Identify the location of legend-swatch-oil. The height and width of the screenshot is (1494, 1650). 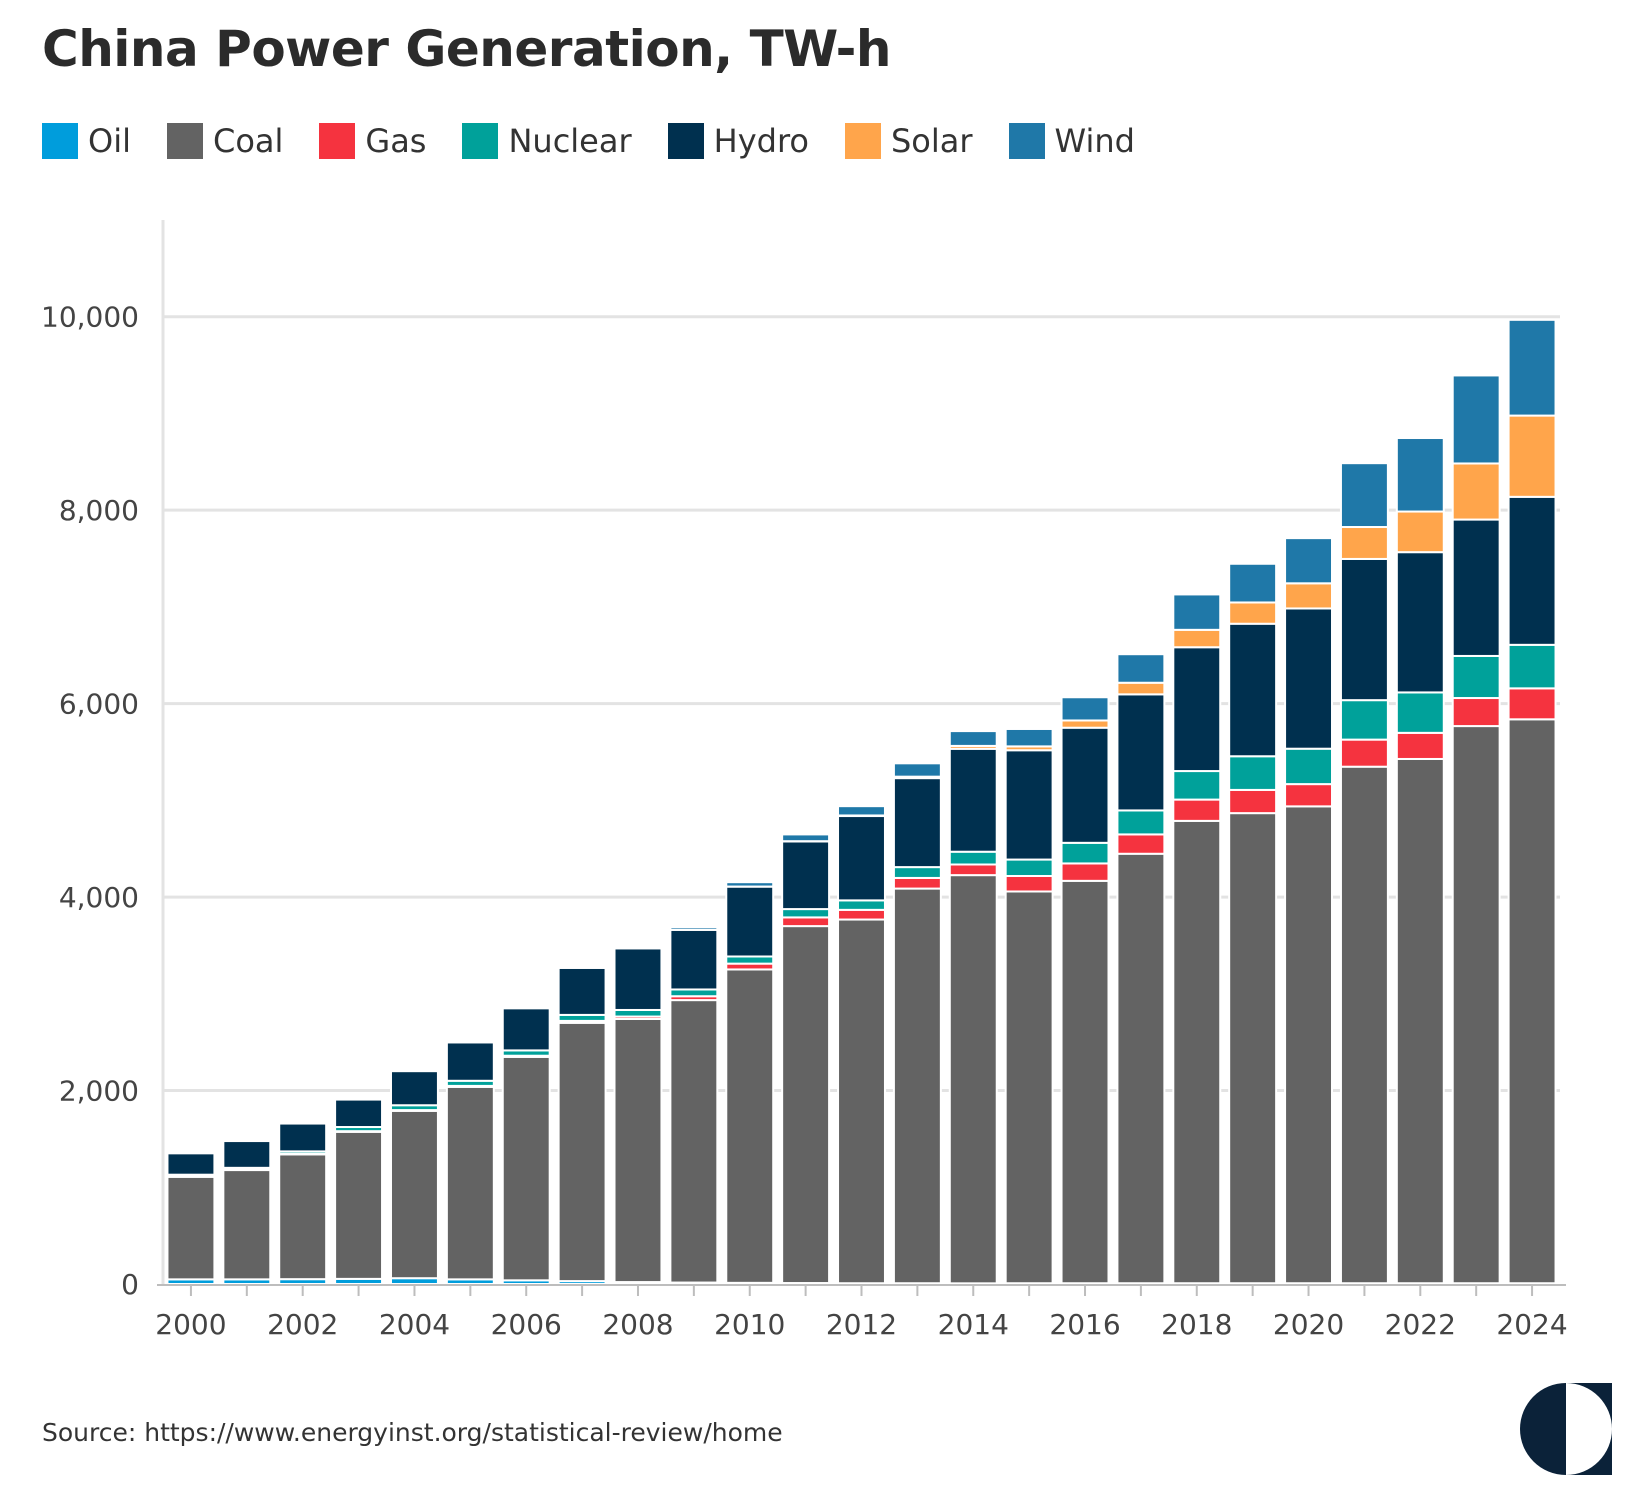
(60, 141).